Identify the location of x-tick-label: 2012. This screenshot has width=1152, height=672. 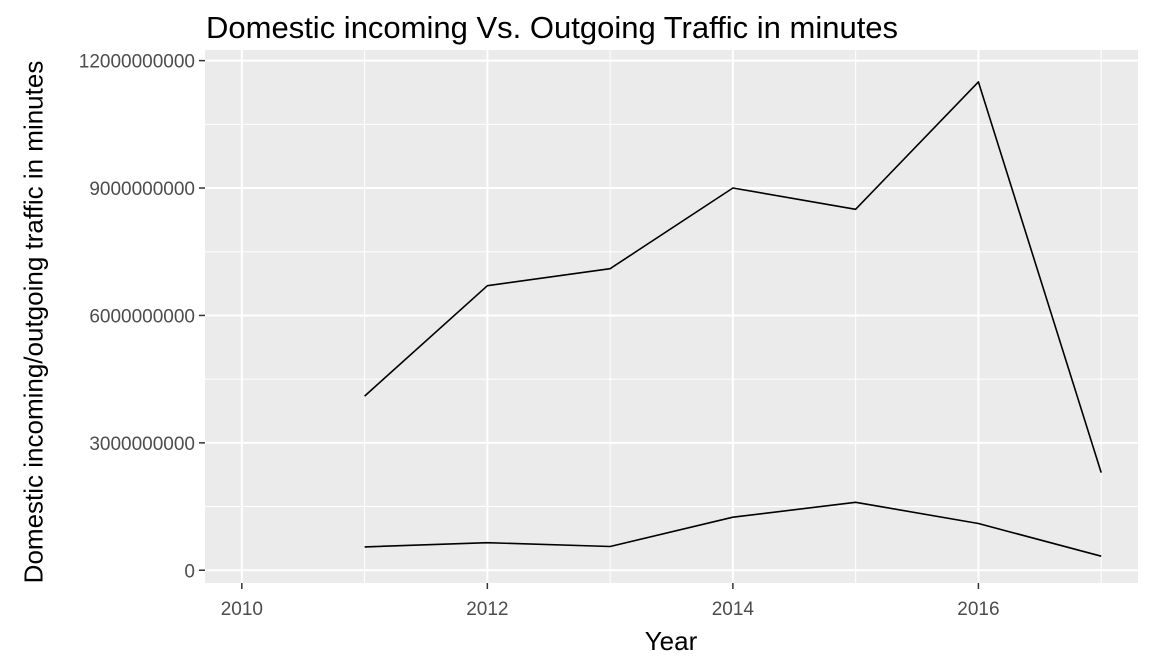
(487, 609).